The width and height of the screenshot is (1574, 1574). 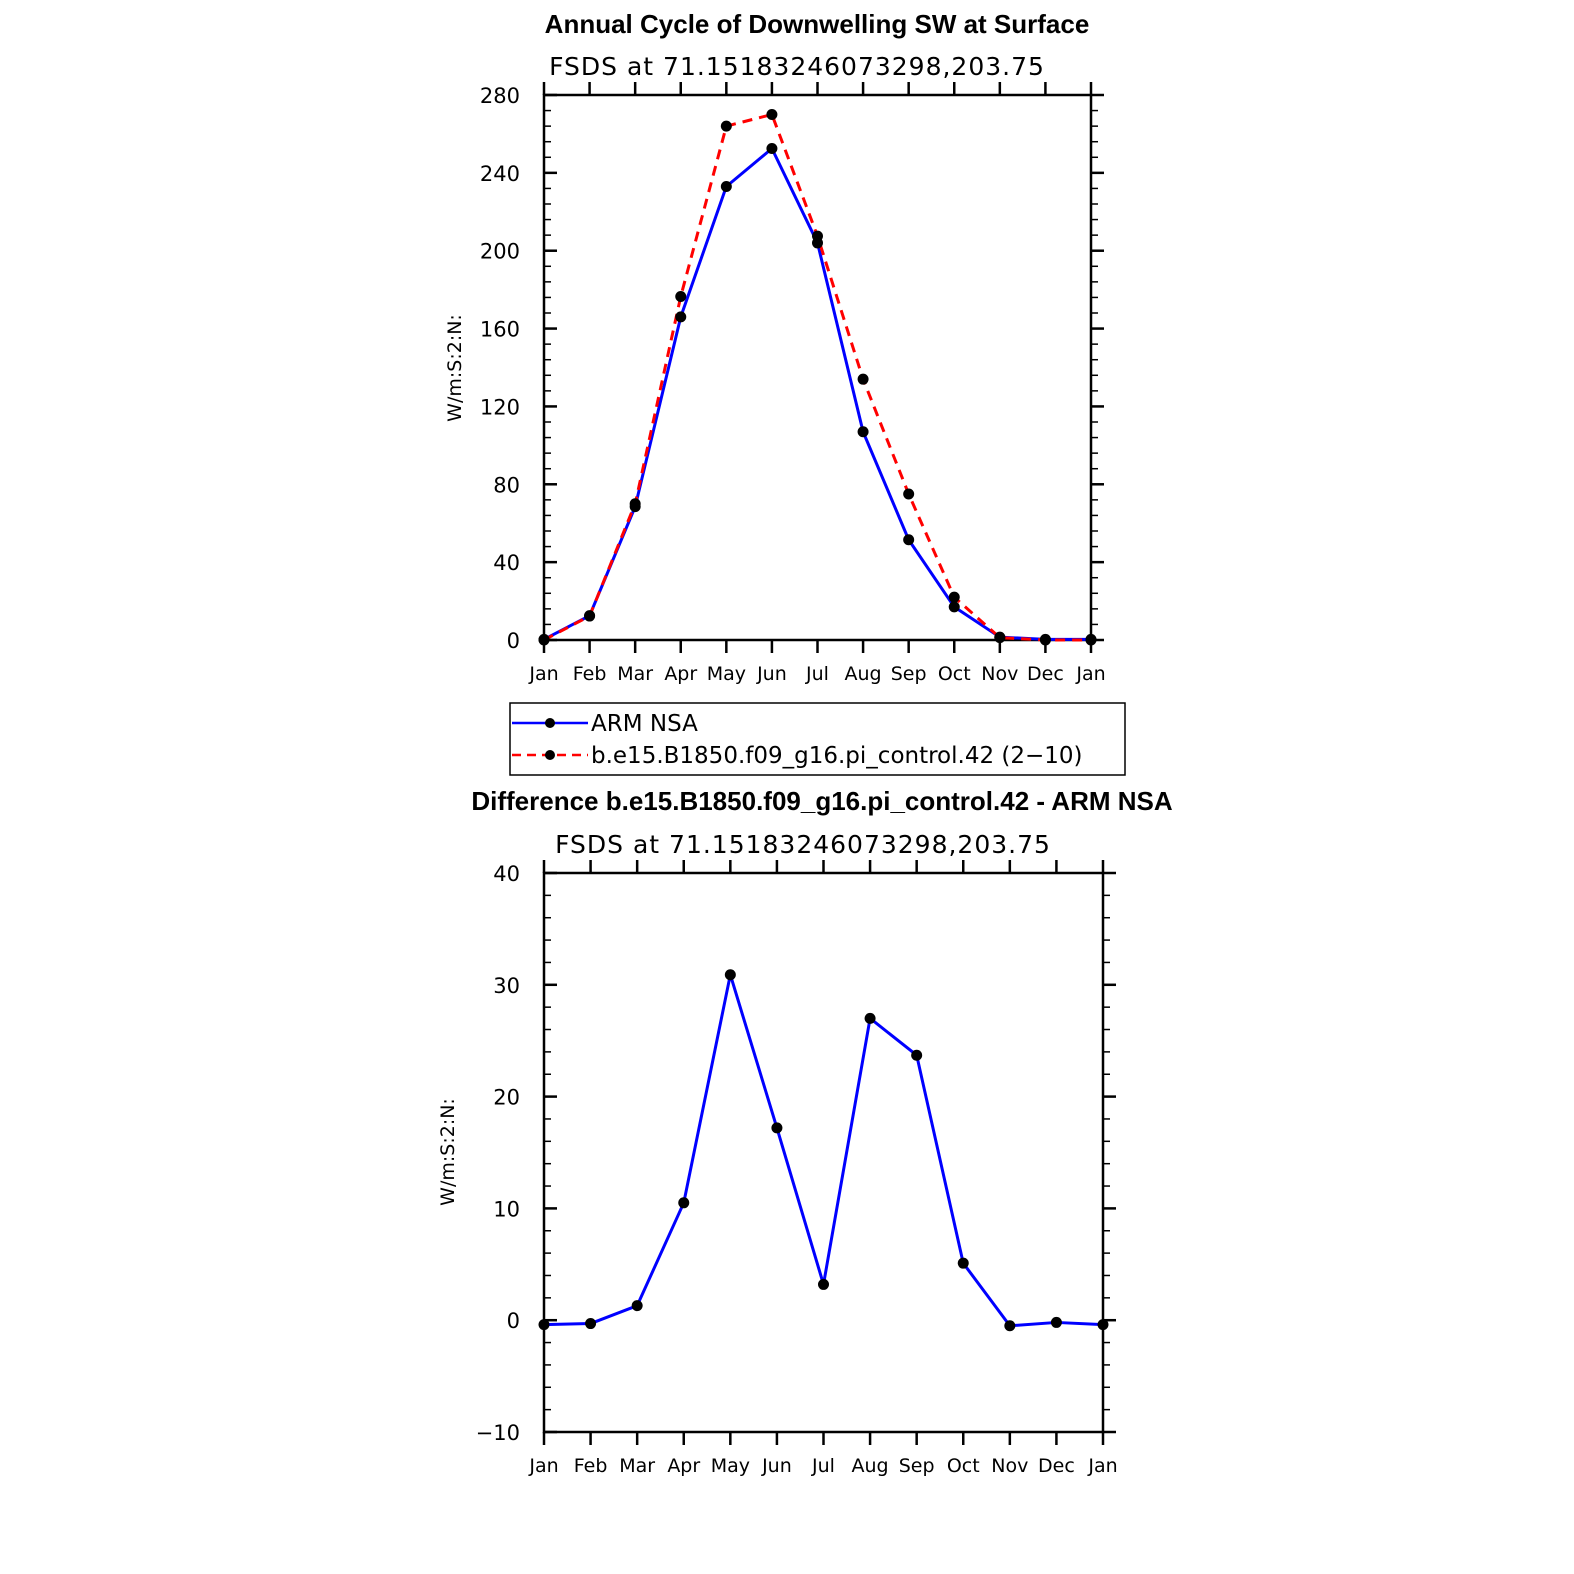 What do you see at coordinates (500, 96) in the screenshot?
I see `y-tick-label: 280` at bounding box center [500, 96].